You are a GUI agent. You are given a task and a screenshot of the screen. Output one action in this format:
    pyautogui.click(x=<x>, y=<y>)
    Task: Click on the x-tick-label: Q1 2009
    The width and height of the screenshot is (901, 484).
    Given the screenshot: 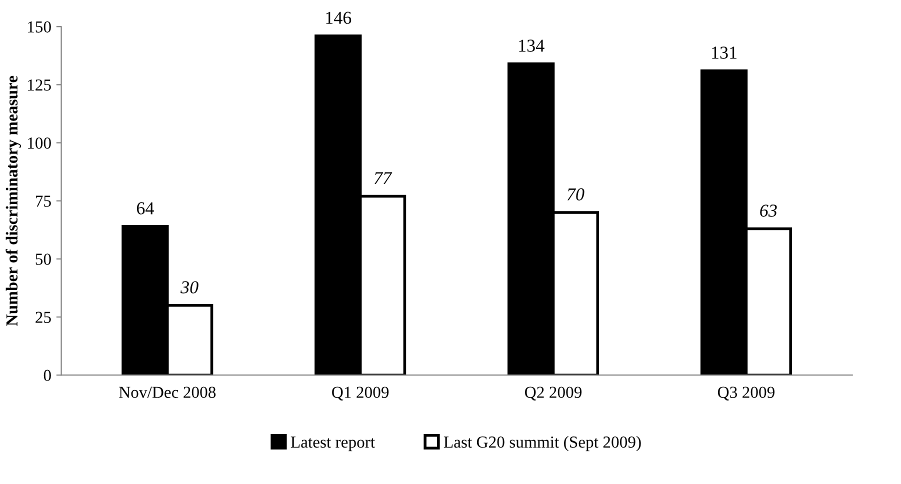 What is the action you would take?
    pyautogui.click(x=360, y=393)
    